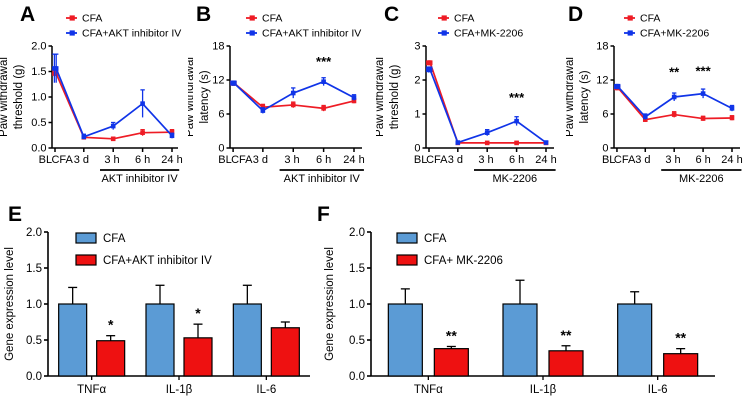 The image size is (753, 408). I want to click on x-tick-label: IL-6, so click(266, 390).